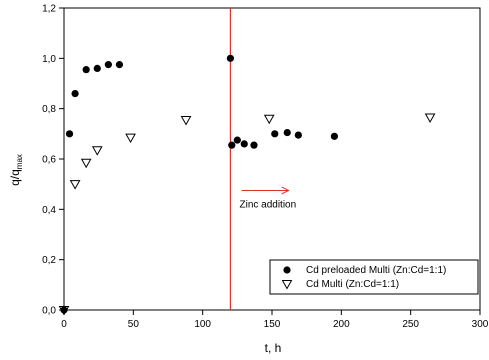 This screenshot has height=360, width=489. What do you see at coordinates (19, 161) in the screenshot?
I see `y-axis-label-sub: max` at bounding box center [19, 161].